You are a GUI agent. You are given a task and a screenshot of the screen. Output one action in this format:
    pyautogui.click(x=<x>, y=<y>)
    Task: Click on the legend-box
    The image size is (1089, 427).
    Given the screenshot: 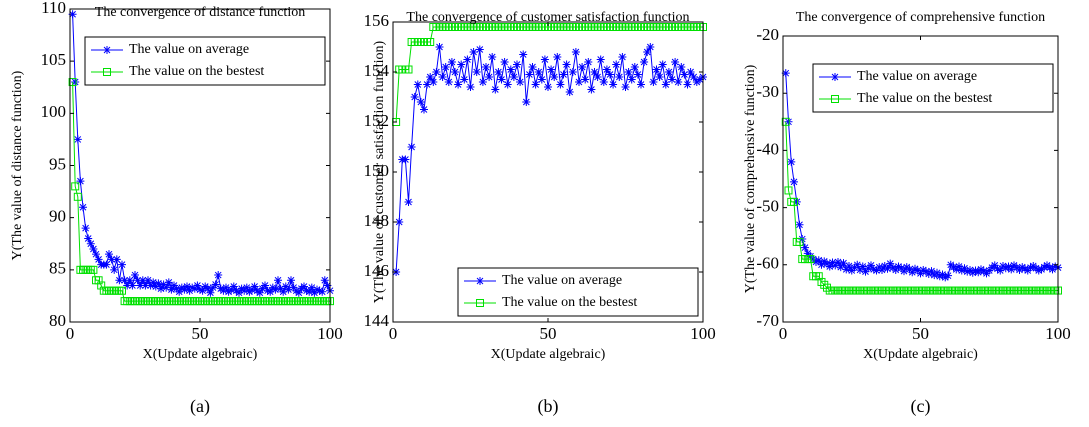 What is the action you would take?
    pyautogui.click(x=578, y=292)
    